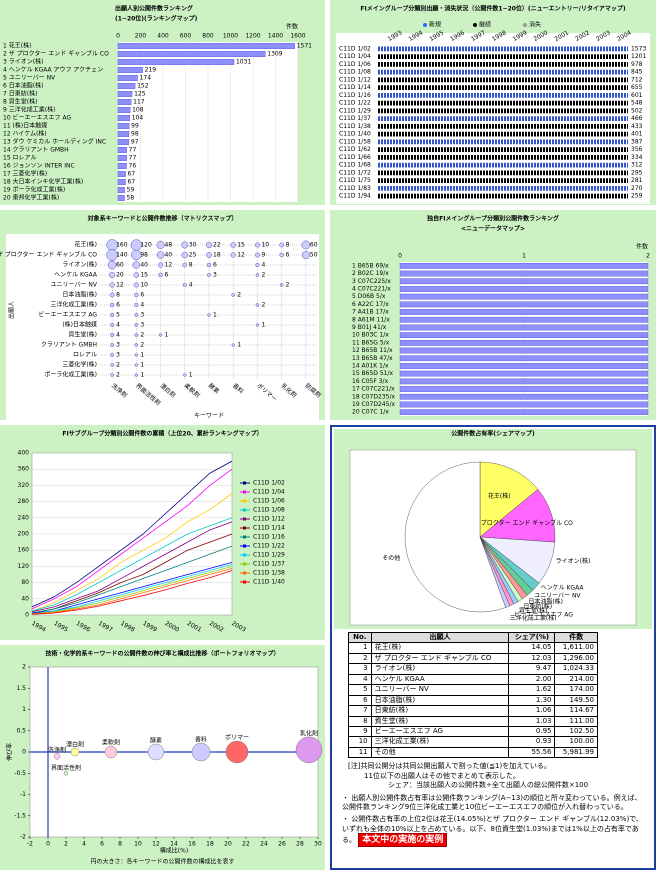  What do you see at coordinates (264, 844) in the screenshot?
I see `x-tick-label: 24` at bounding box center [264, 844].